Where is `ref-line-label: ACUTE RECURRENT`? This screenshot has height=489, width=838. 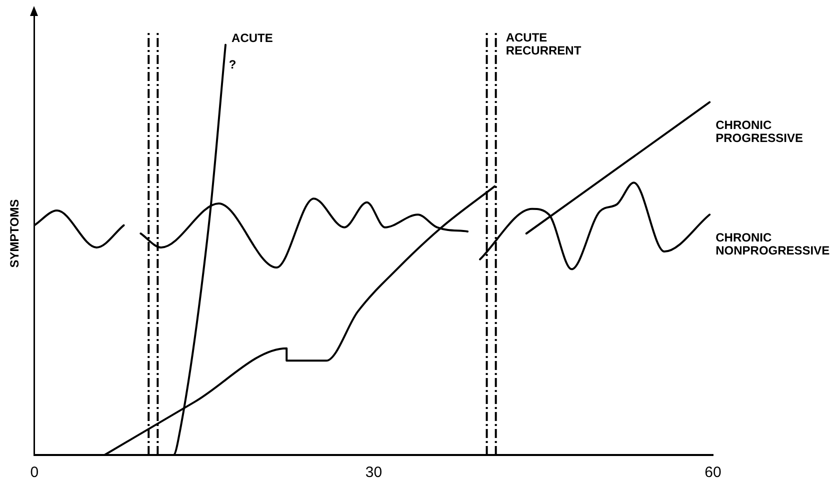 ref-line-label: ACUTE RECURRENT is located at coordinates (544, 44).